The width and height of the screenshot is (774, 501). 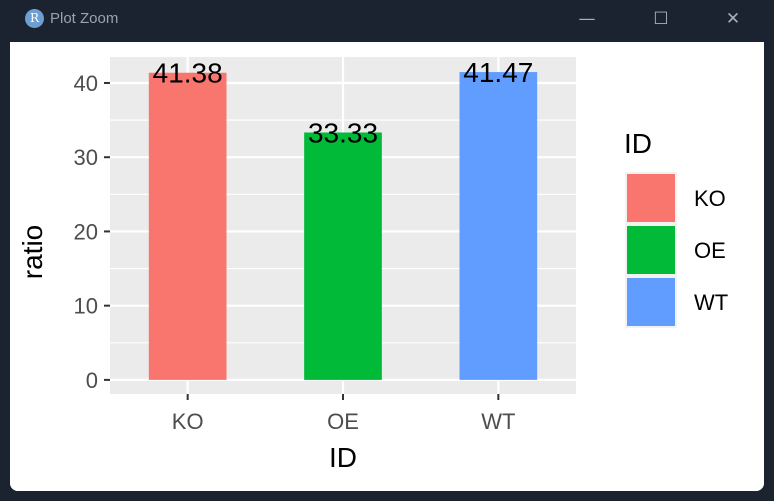 What do you see at coordinates (498, 421) in the screenshot?
I see `x-tick-label: WT` at bounding box center [498, 421].